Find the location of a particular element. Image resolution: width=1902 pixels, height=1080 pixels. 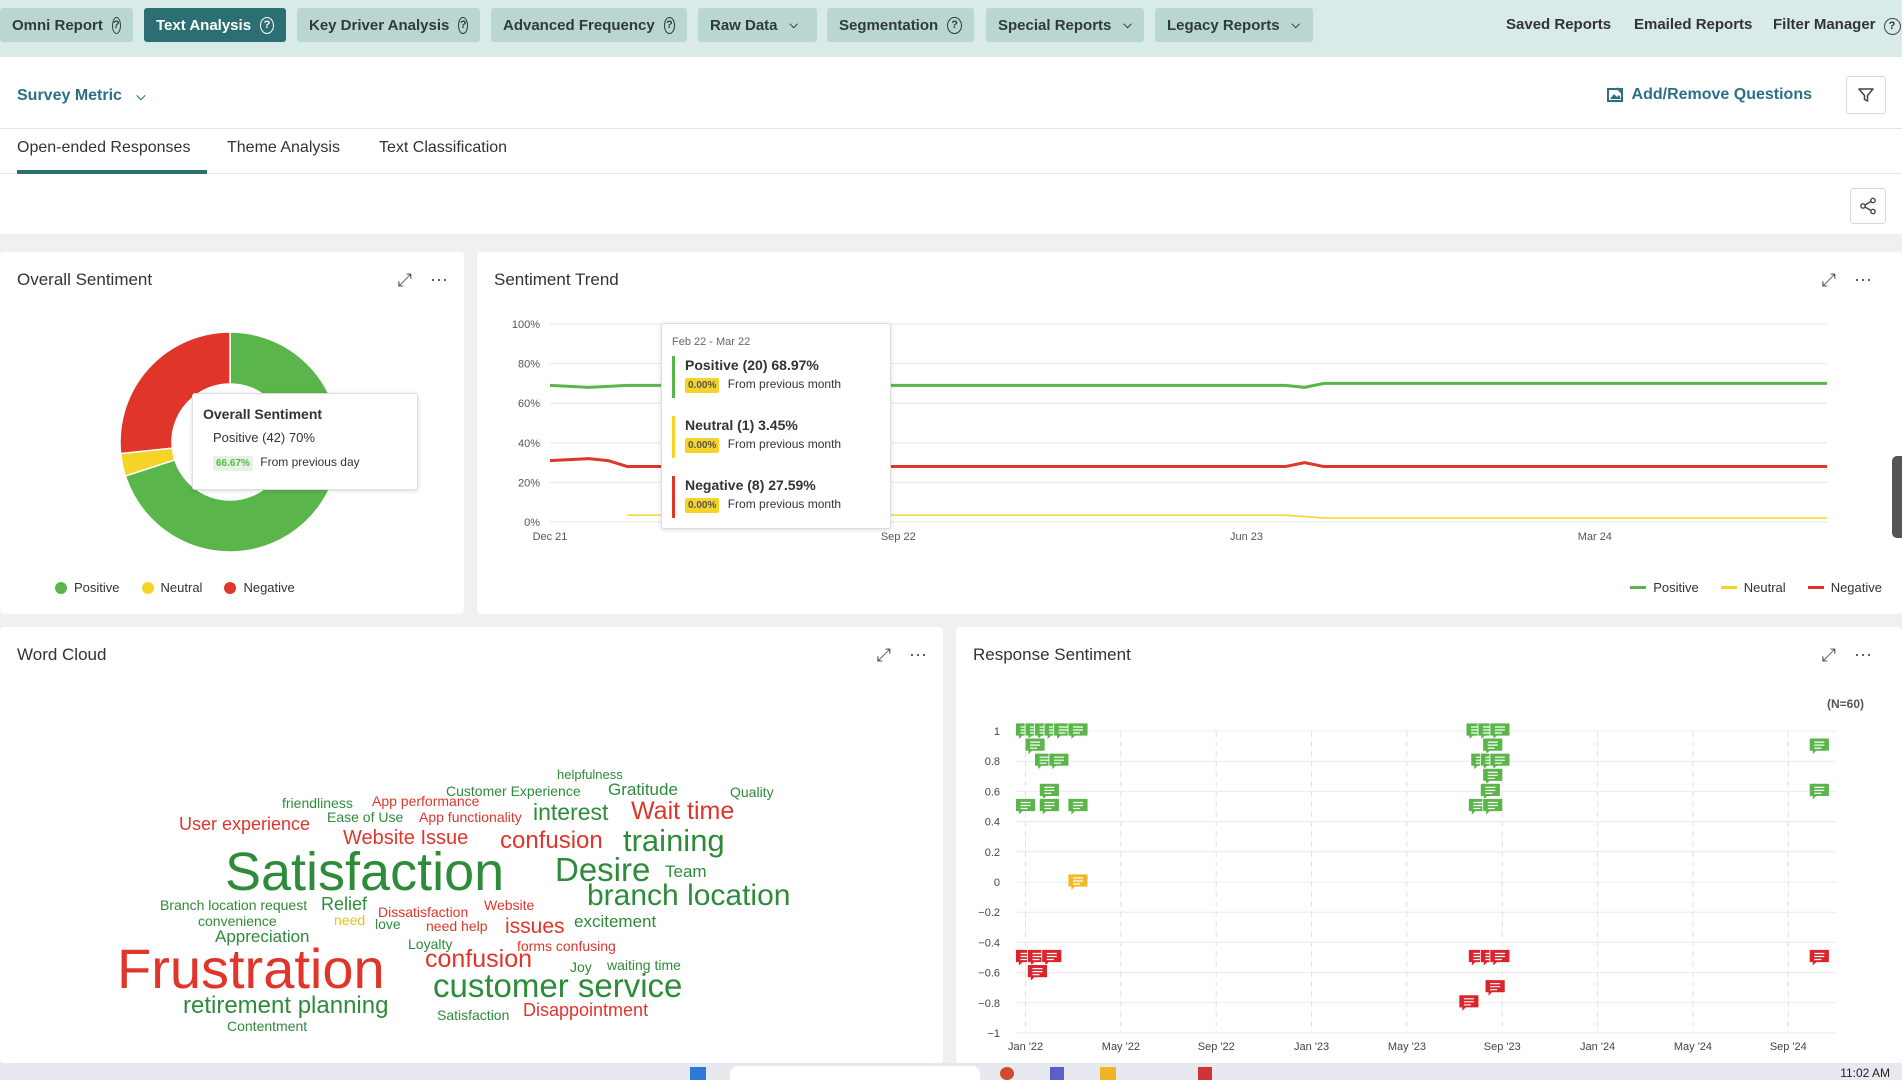

word-cloud-word: Appreciation is located at coordinates (262, 936).